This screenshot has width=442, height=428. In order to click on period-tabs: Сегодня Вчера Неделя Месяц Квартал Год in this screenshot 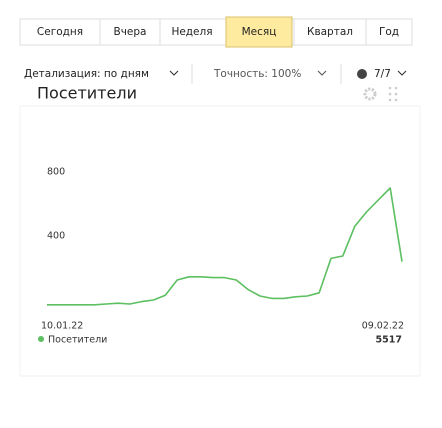, I will do `click(216, 32)`.